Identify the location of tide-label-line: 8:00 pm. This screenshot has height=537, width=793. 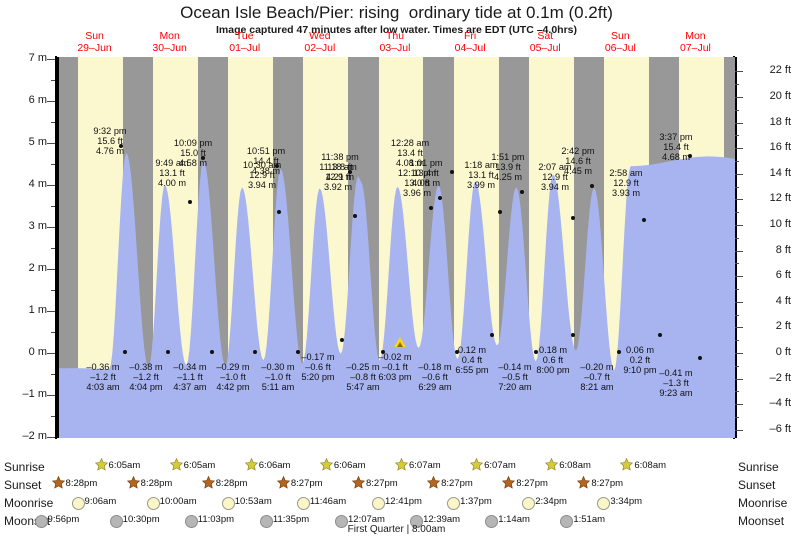
(553, 370).